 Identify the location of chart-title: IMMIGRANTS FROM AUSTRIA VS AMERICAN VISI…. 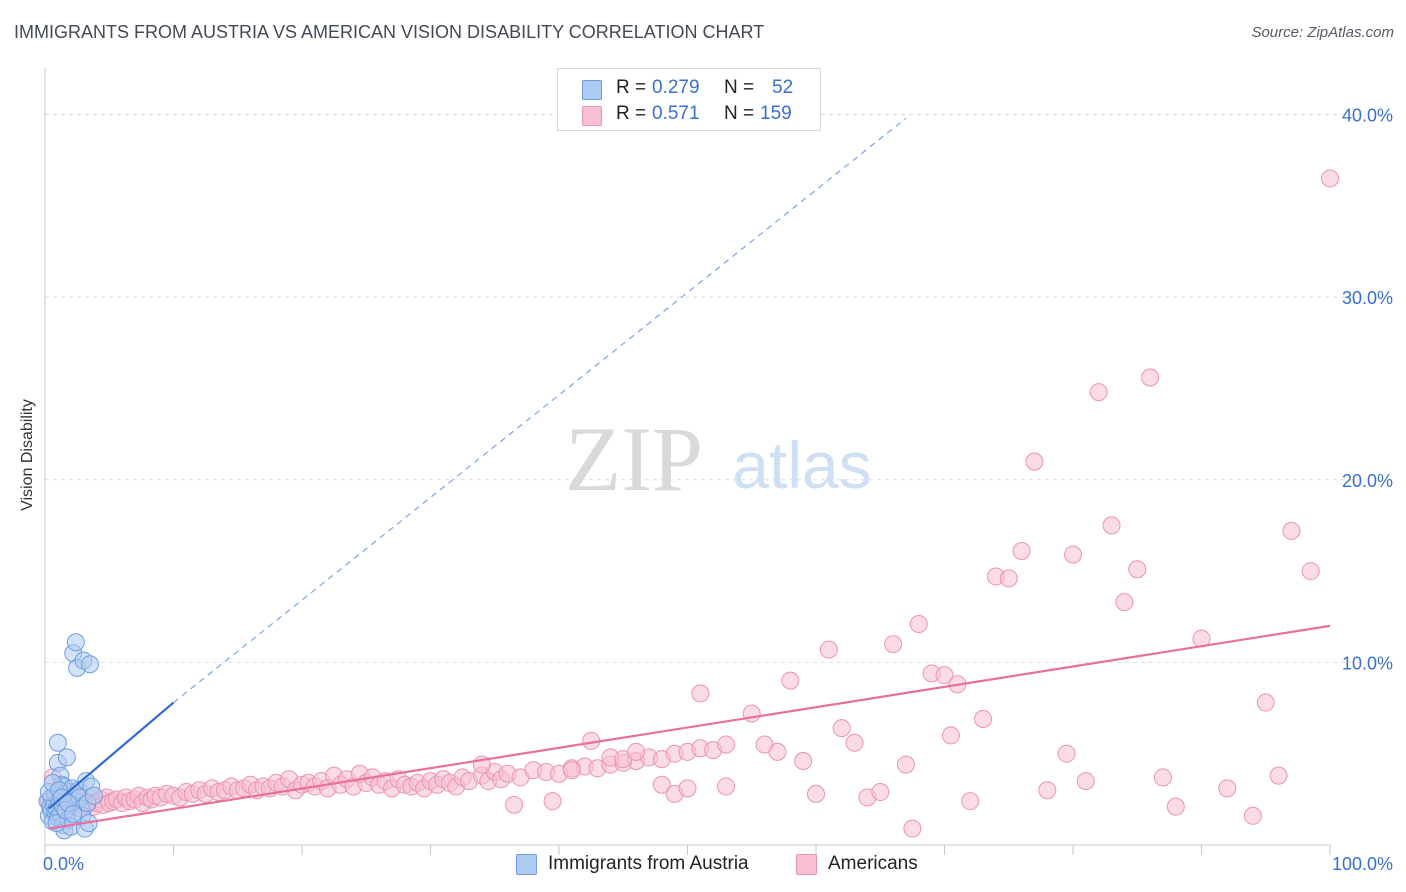
(389, 32).